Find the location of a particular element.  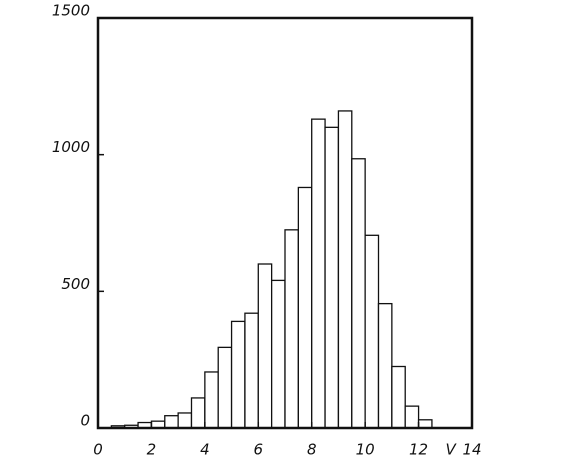

y-tick-label: 1000 is located at coordinates (71, 147).